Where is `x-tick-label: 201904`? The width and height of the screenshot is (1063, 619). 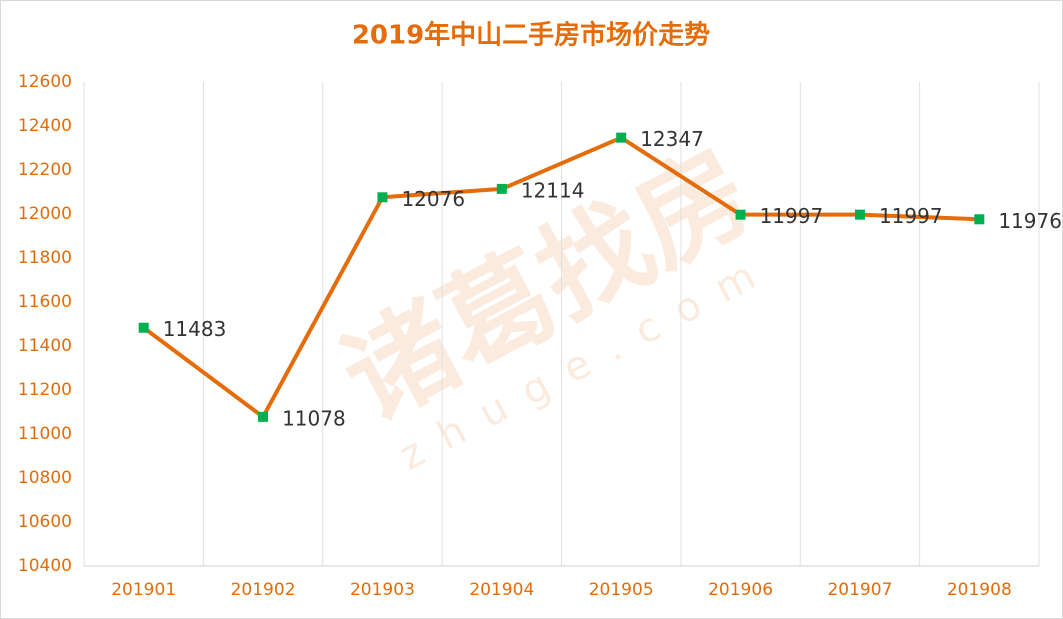 x-tick-label: 201904 is located at coordinates (501, 590).